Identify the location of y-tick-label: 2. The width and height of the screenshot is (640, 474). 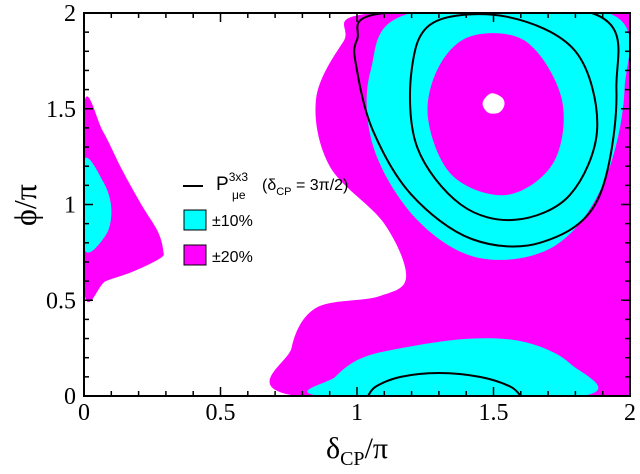
(70, 14).